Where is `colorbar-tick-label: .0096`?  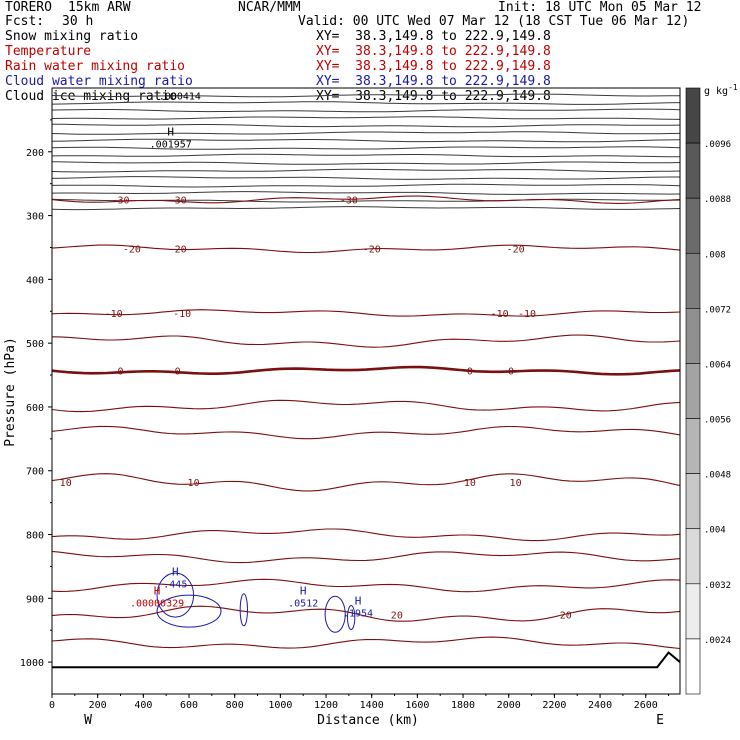 colorbar-tick-label: .0096 is located at coordinates (717, 145).